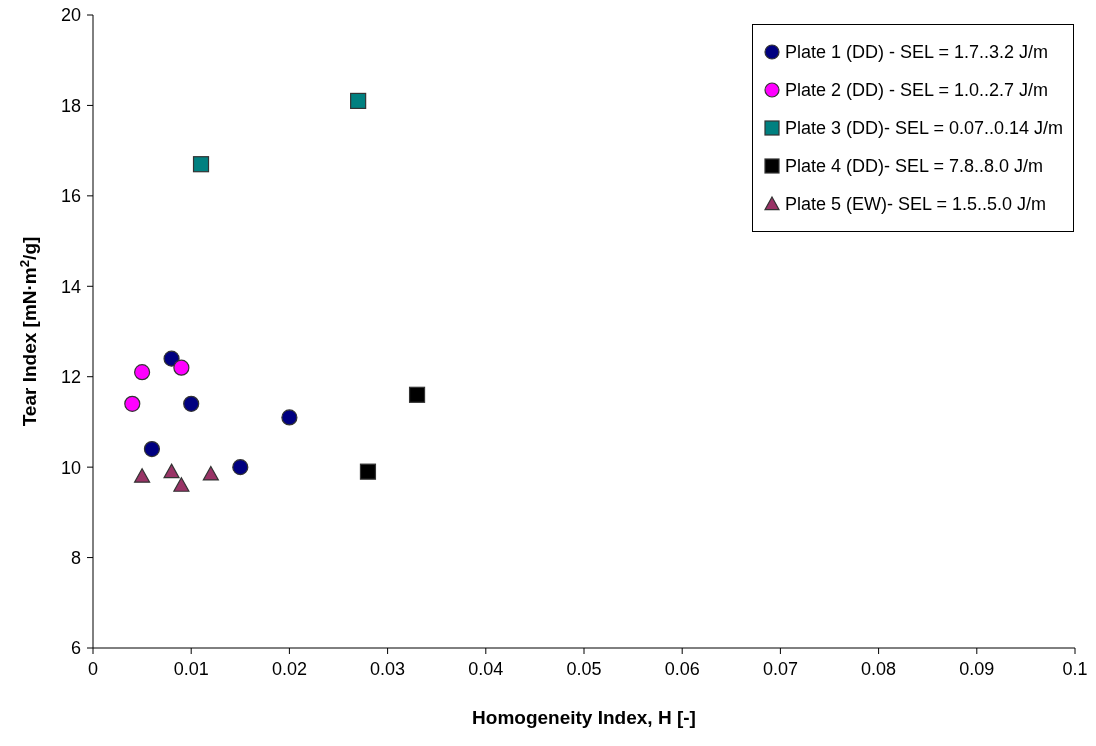 This screenshot has height=746, width=1096. What do you see at coordinates (93, 668) in the screenshot?
I see `x-tick-label: 0` at bounding box center [93, 668].